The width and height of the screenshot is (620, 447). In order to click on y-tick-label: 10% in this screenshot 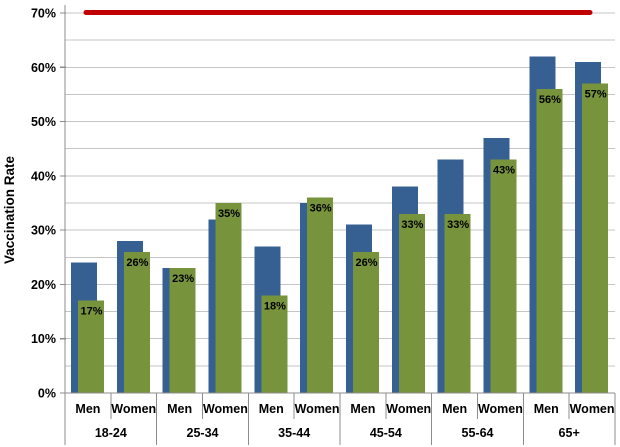, I will do `click(43, 339)`.